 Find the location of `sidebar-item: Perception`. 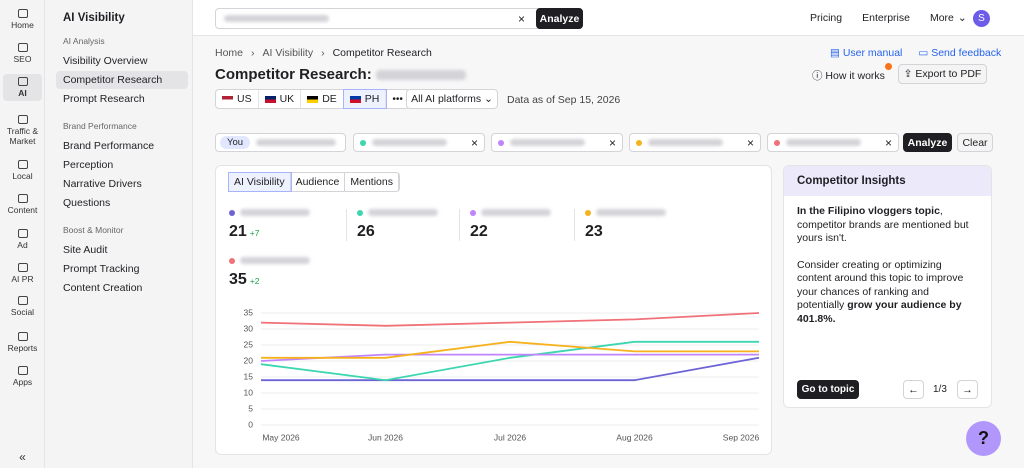

sidebar-item: Perception is located at coordinates (88, 165).